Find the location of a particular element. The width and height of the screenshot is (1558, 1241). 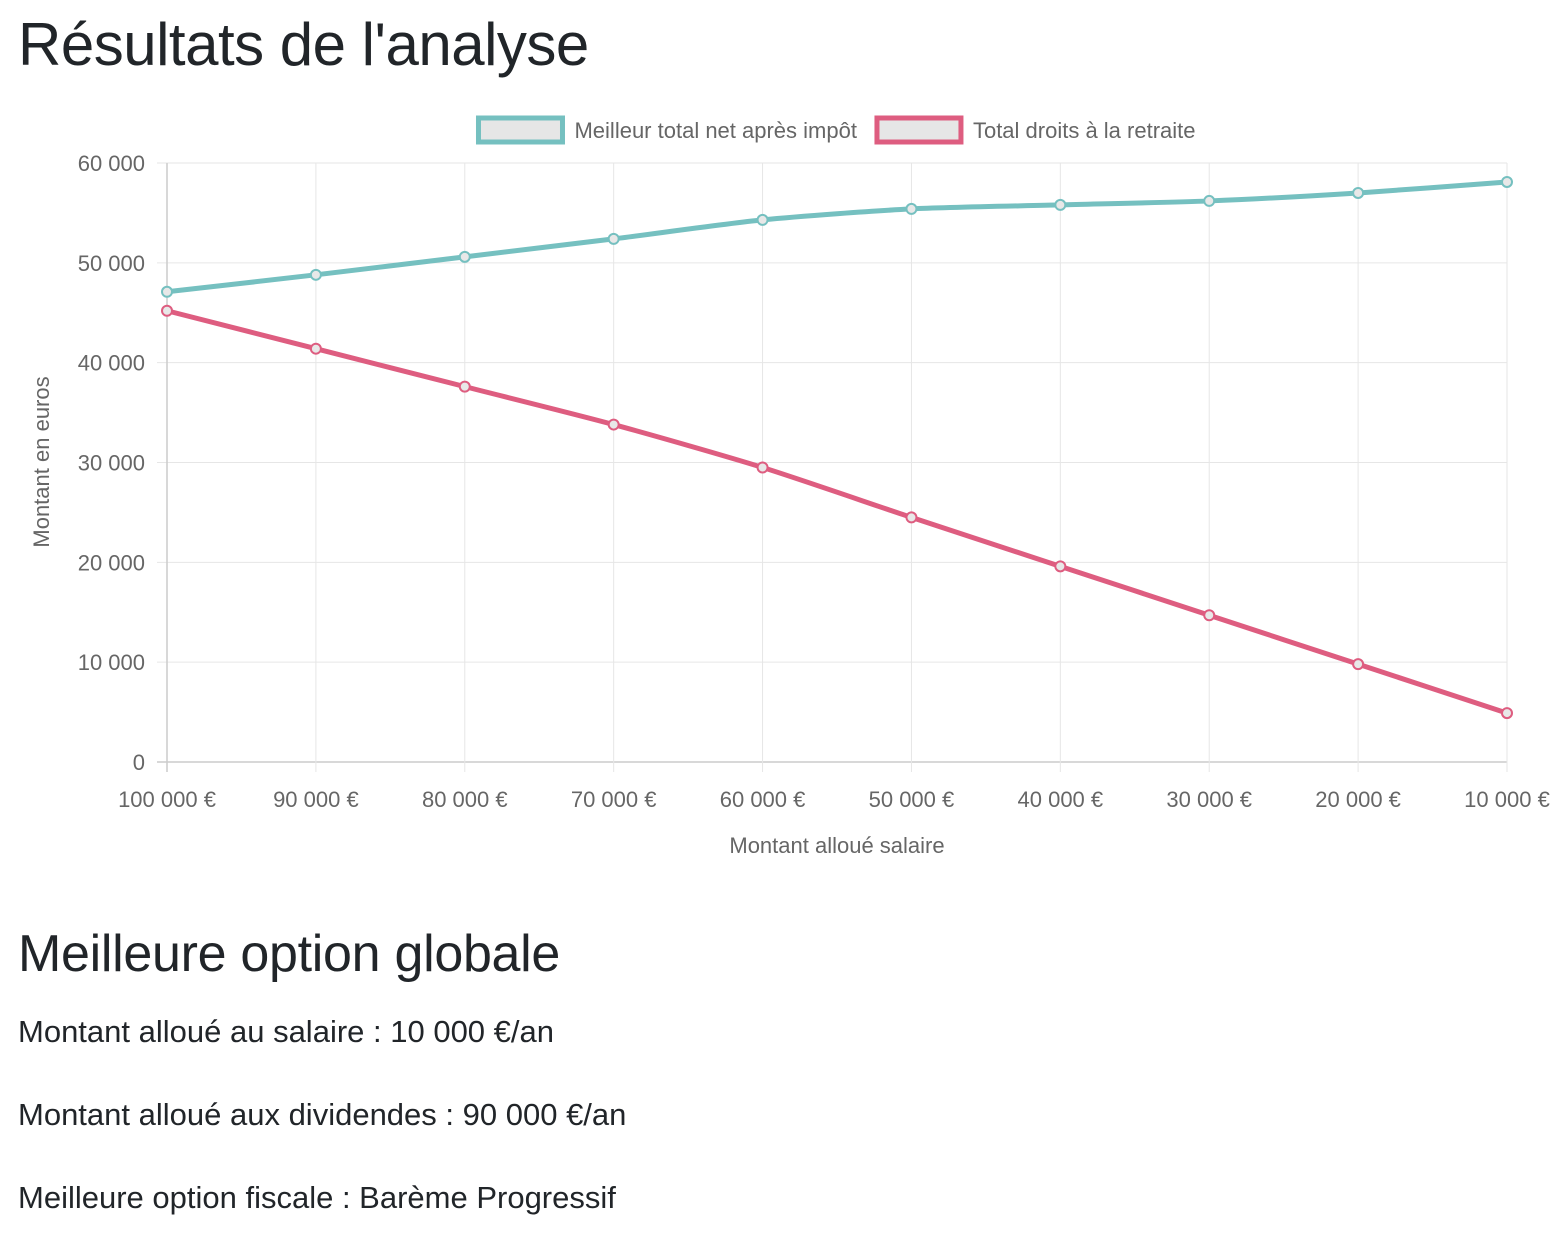

y-tick-label: 10 000 is located at coordinates (111, 662).